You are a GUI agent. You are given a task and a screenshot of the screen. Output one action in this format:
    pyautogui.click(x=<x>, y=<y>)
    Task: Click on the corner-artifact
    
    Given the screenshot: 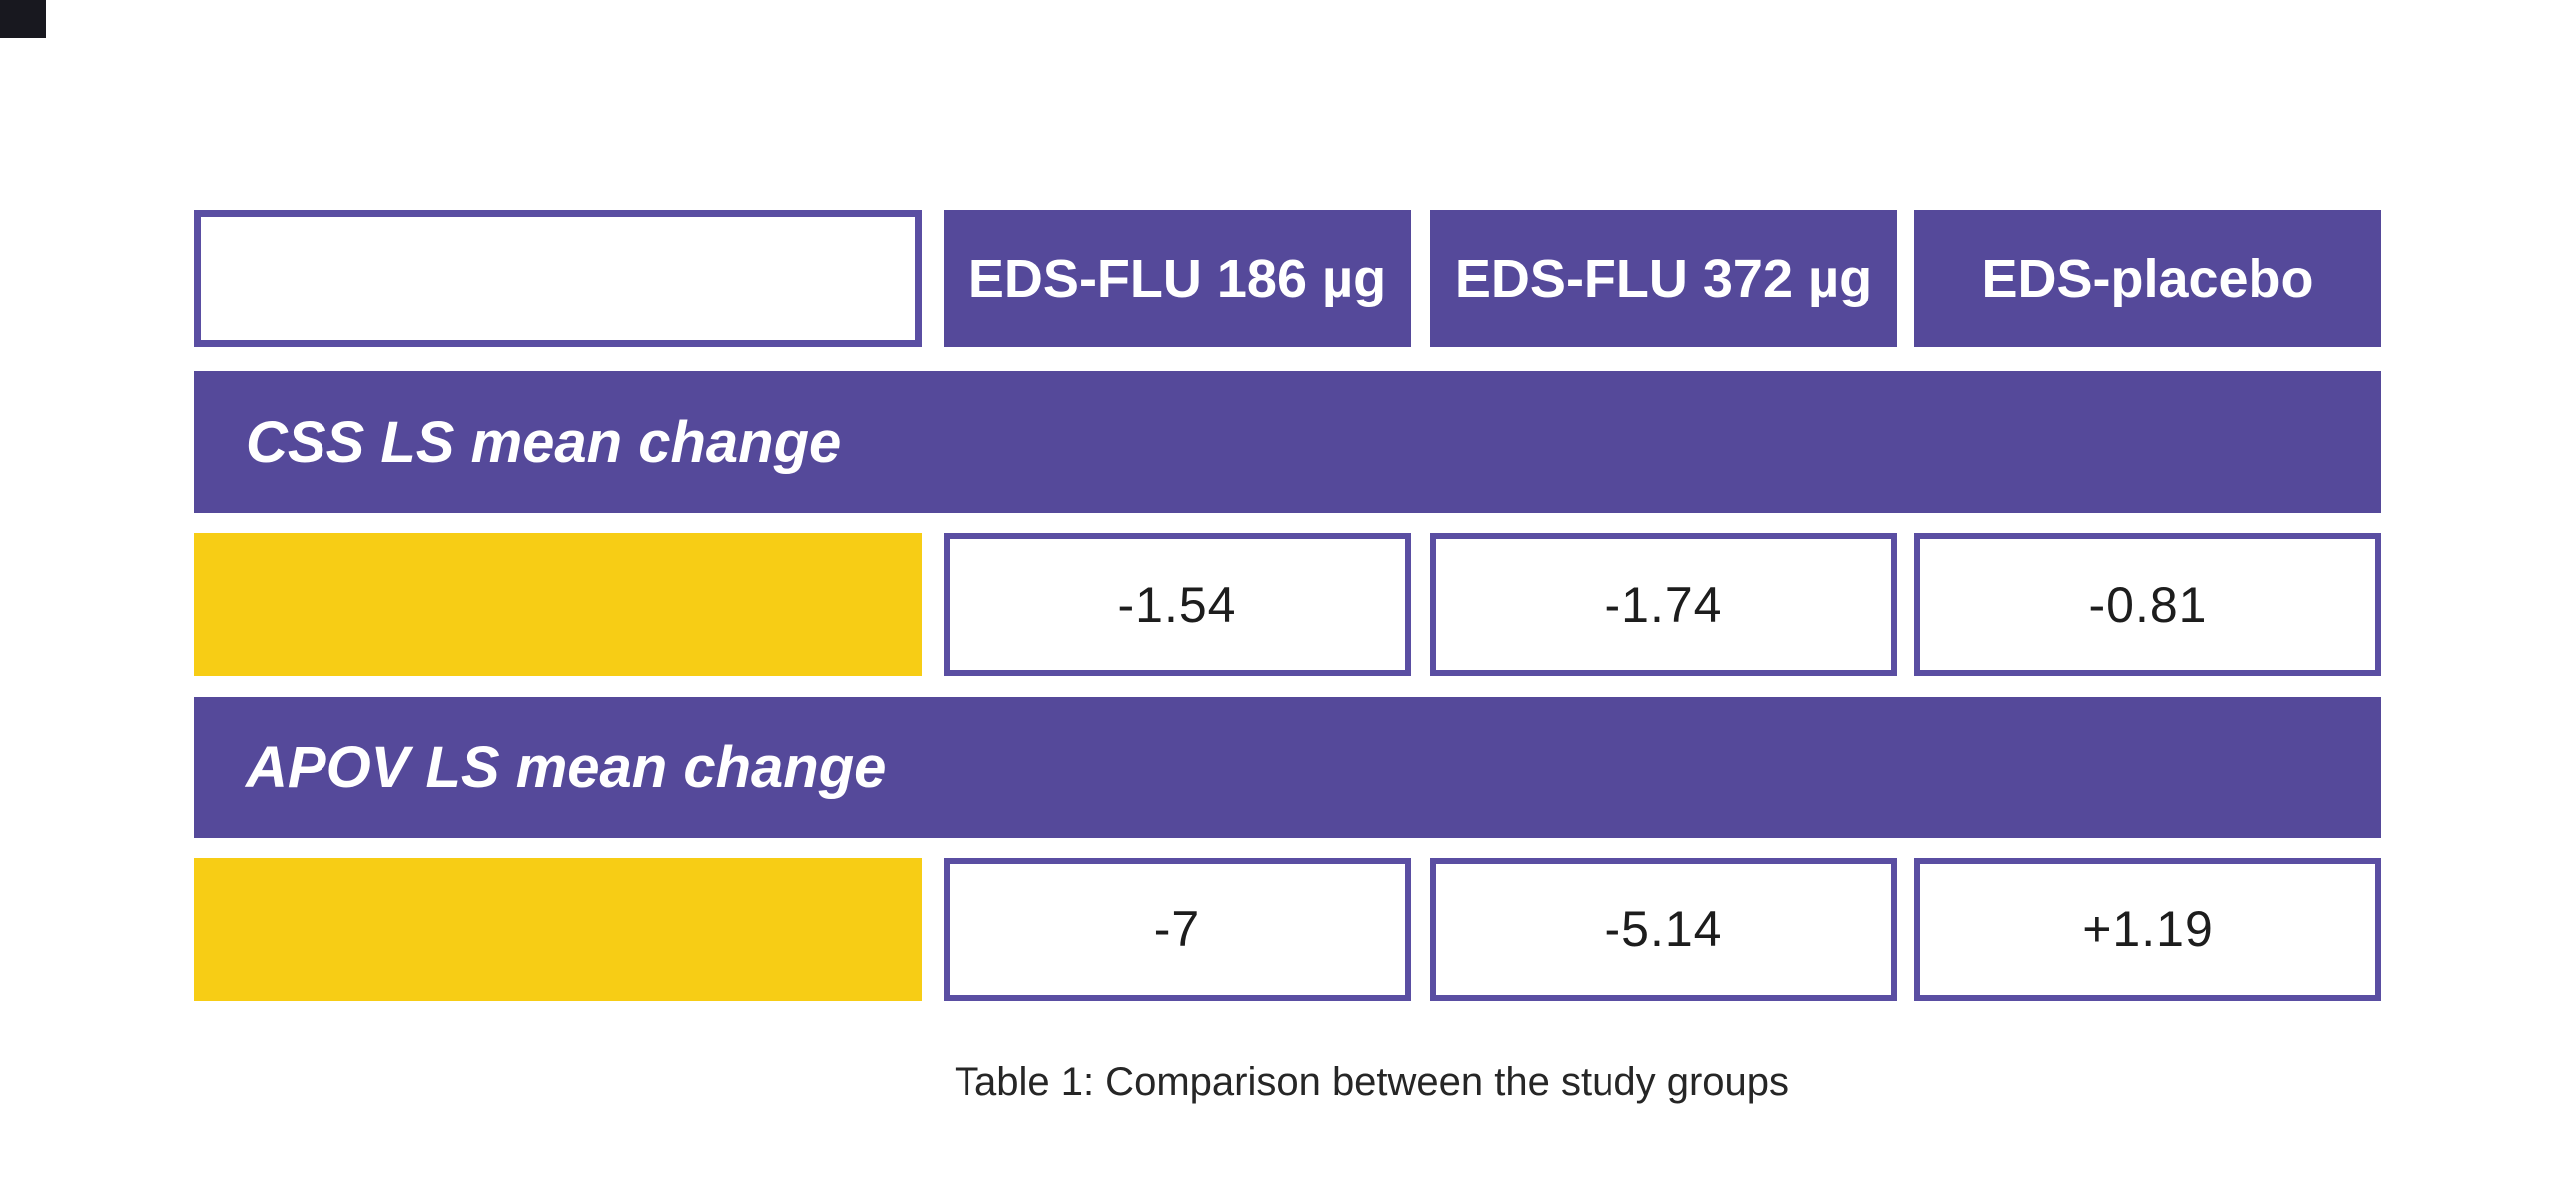 What is the action you would take?
    pyautogui.click(x=23, y=19)
    